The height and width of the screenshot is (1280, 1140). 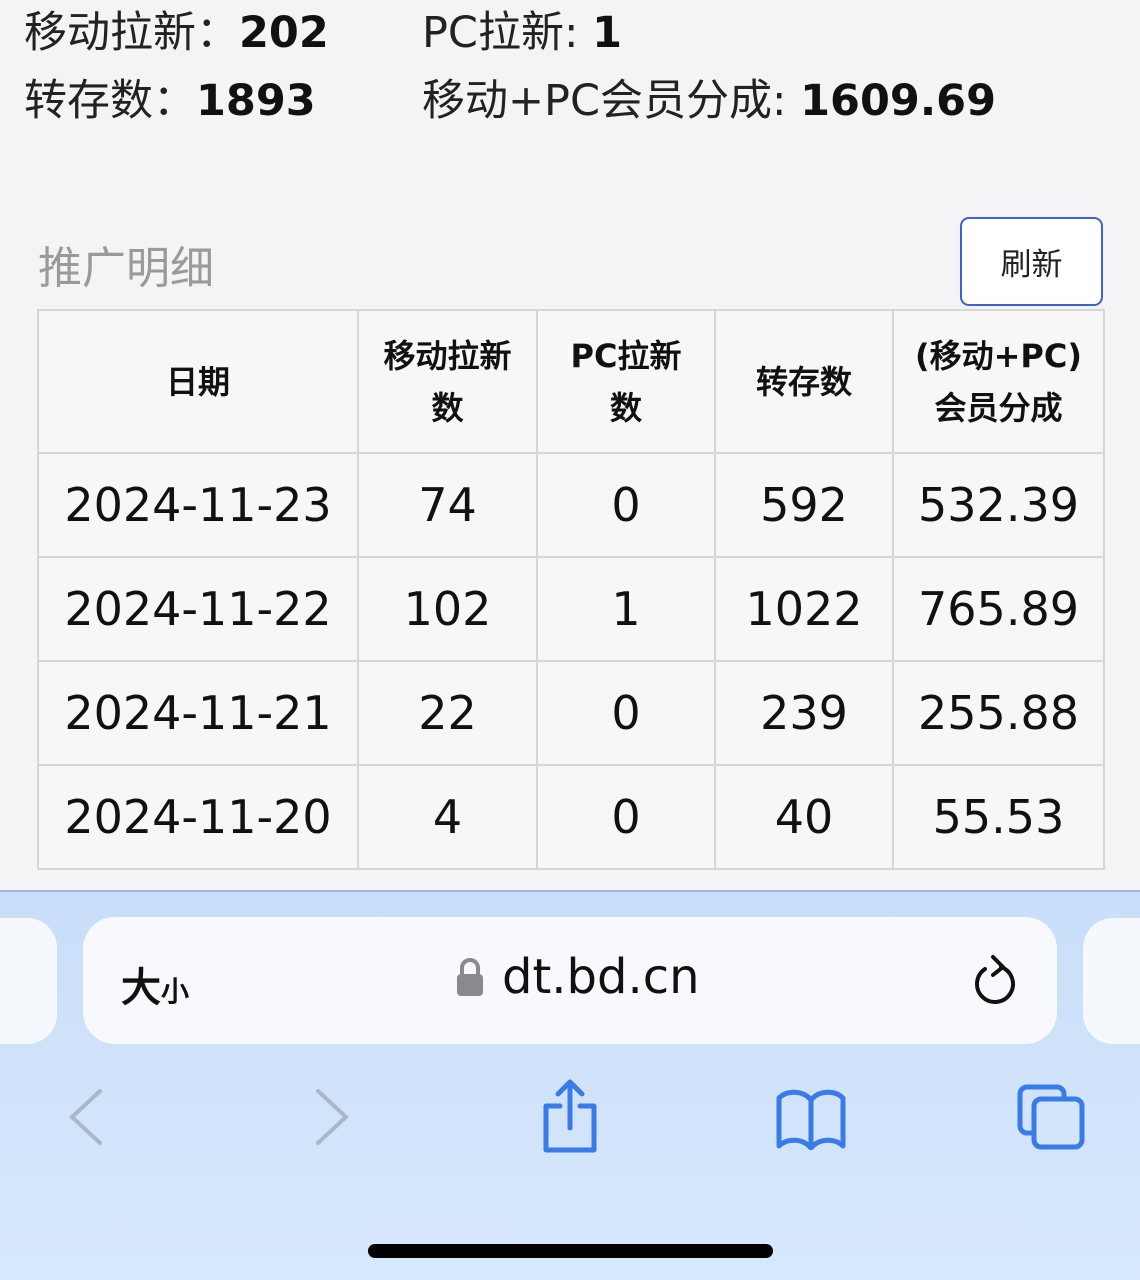 What do you see at coordinates (998, 713) in the screenshot?
I see `share-cell: 255.88` at bounding box center [998, 713].